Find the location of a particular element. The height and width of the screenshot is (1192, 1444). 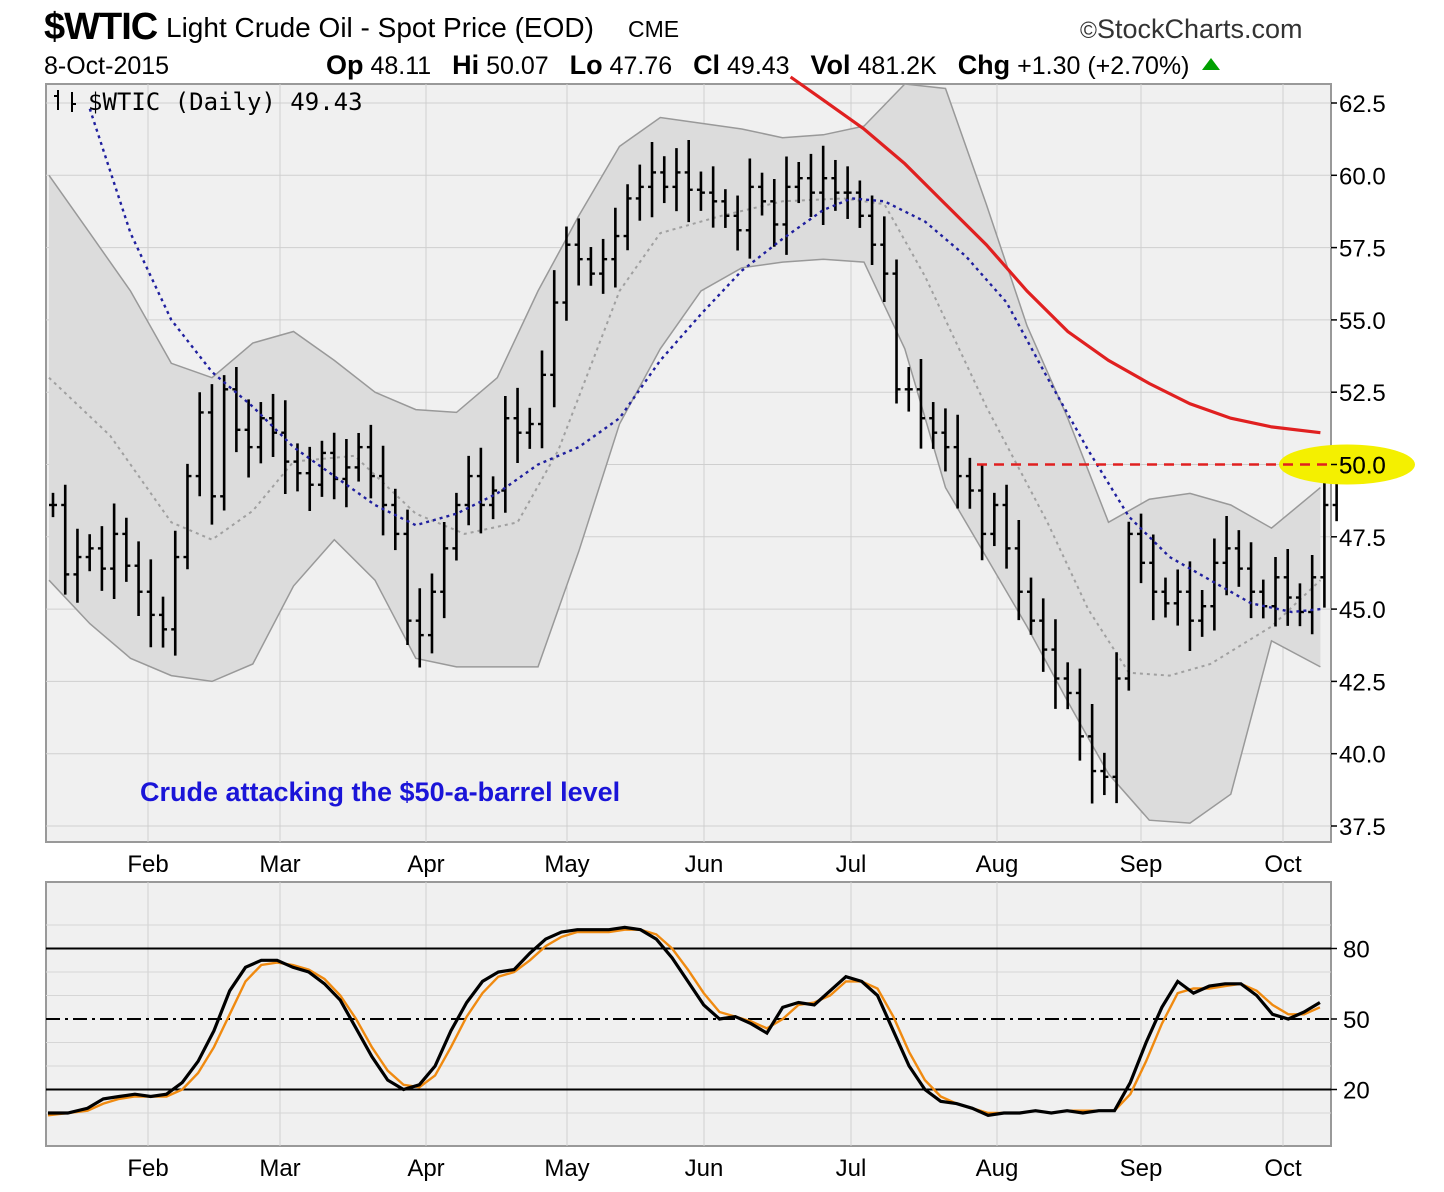

ohlc-legend-icon is located at coordinates (65, 101).